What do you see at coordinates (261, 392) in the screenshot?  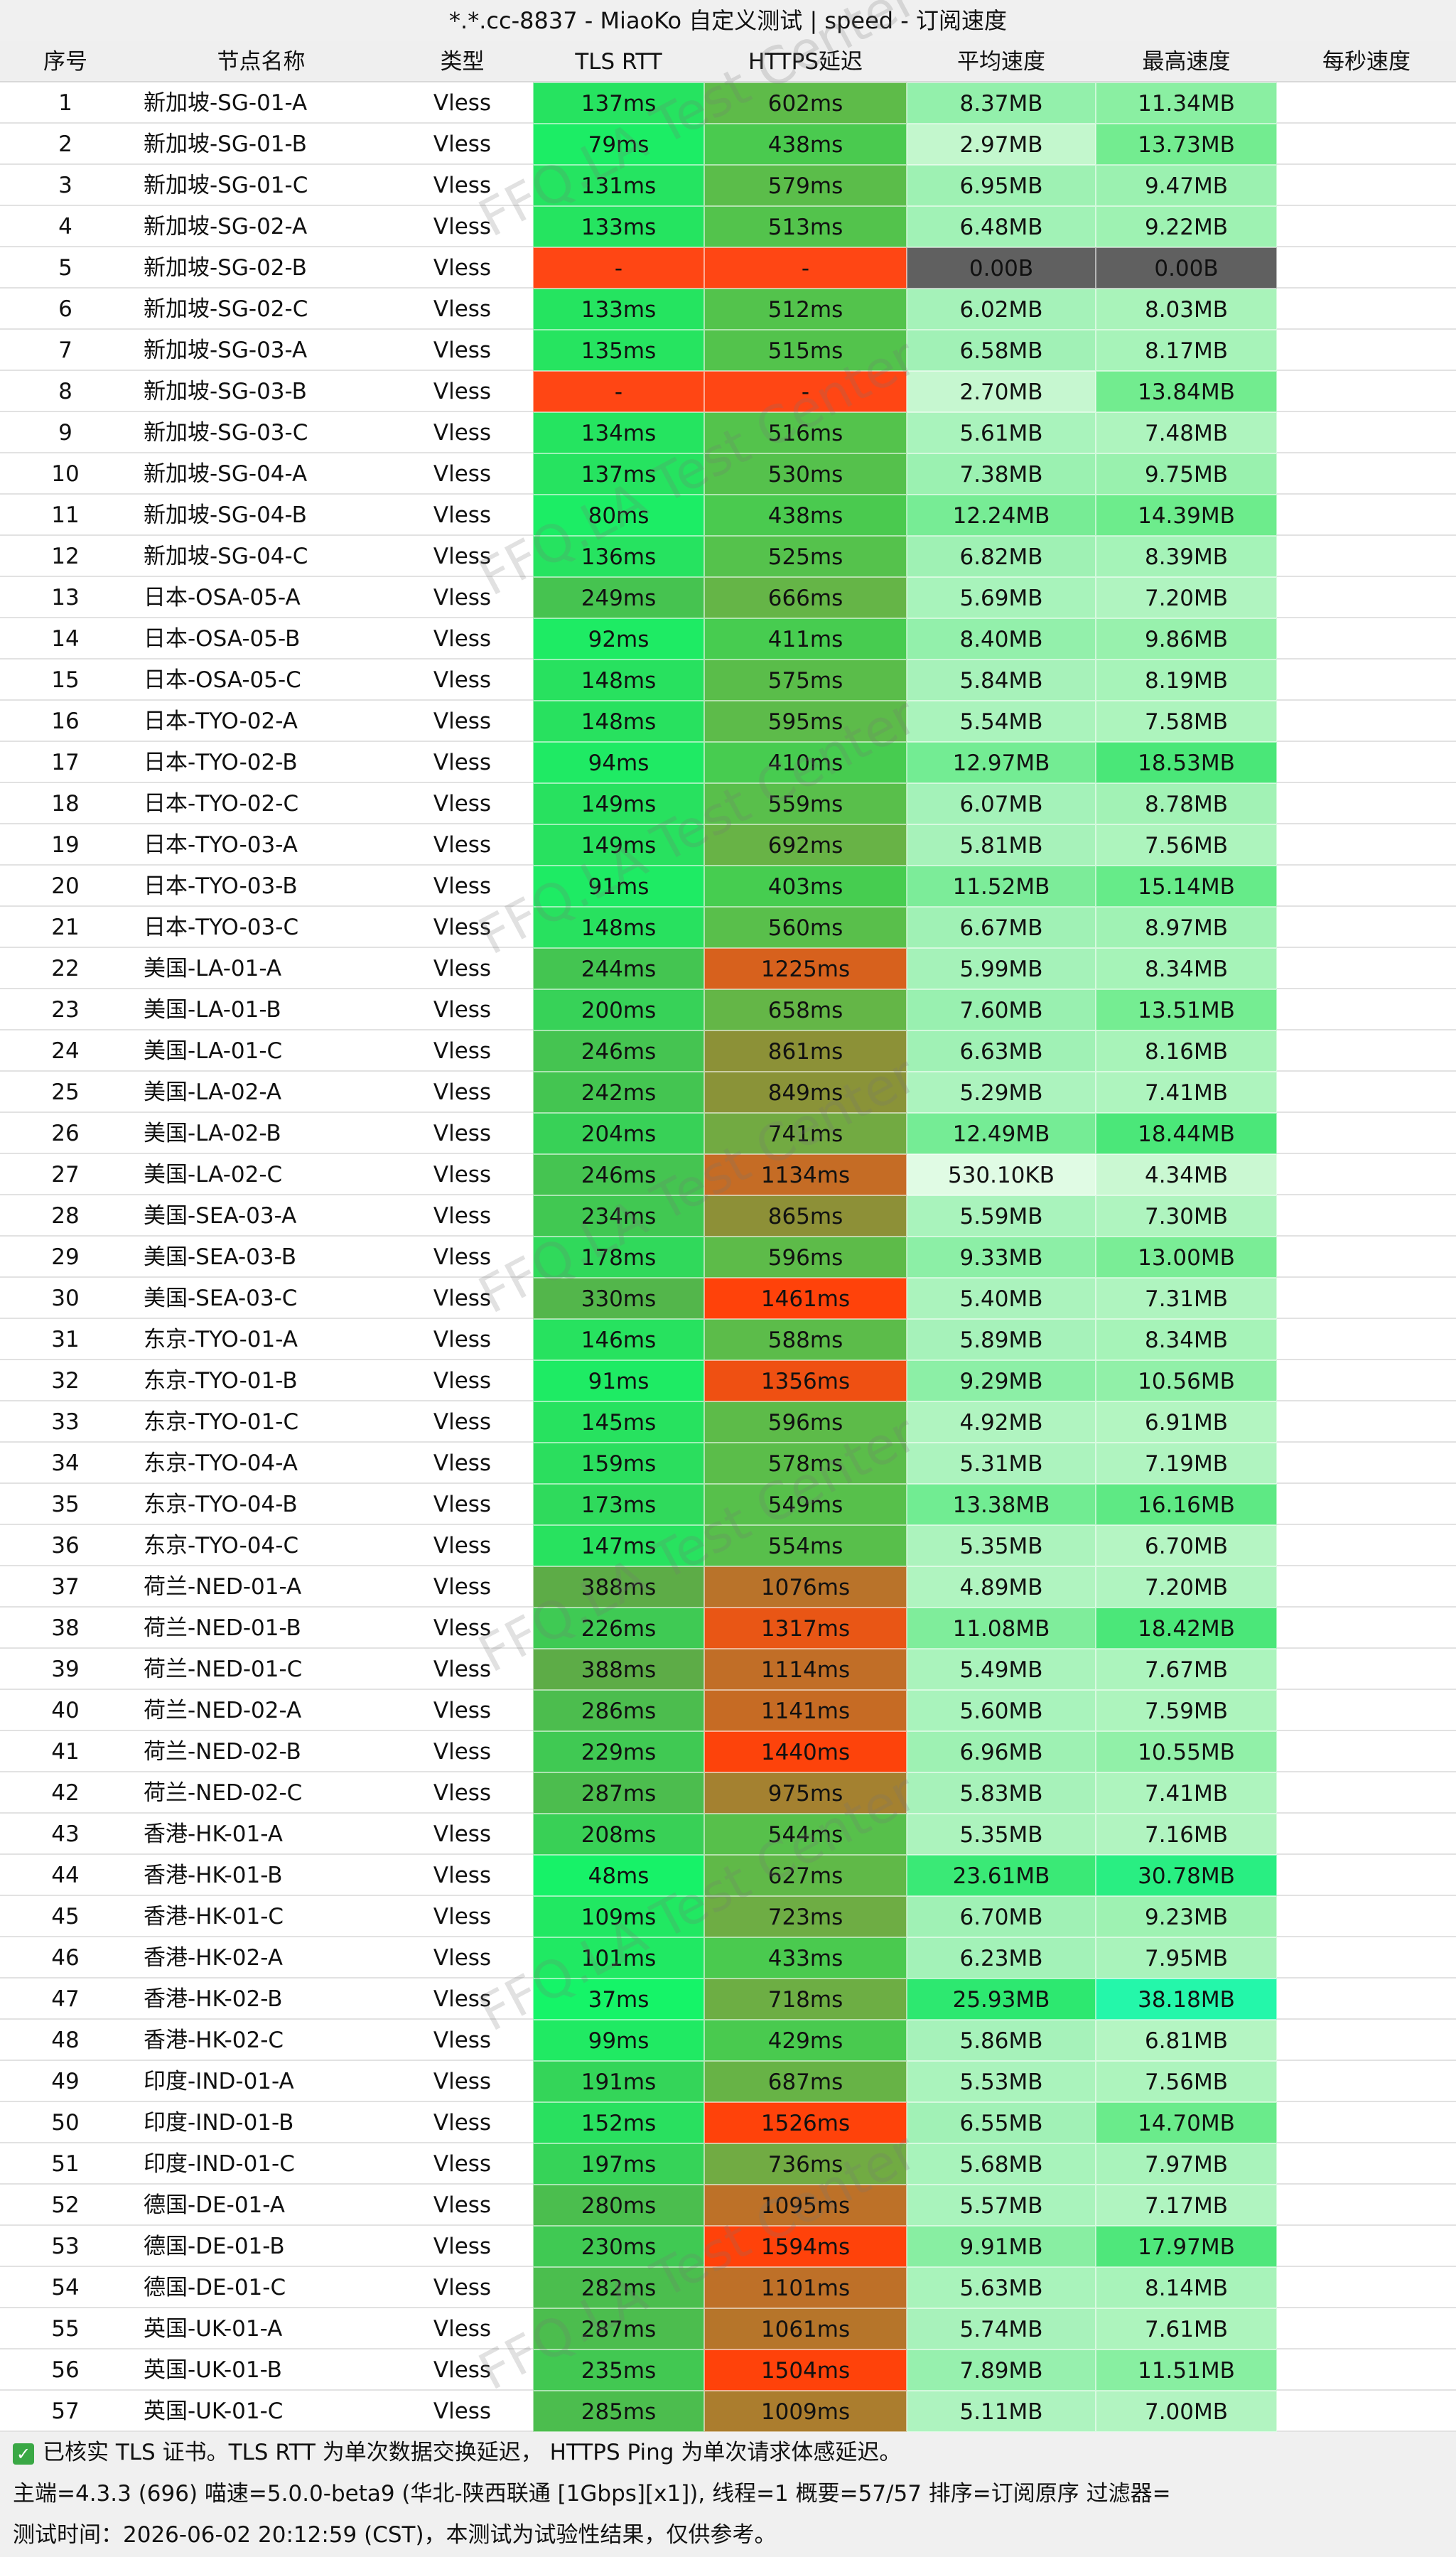 I see `table-cell: 新加坡-SG-03-B` at bounding box center [261, 392].